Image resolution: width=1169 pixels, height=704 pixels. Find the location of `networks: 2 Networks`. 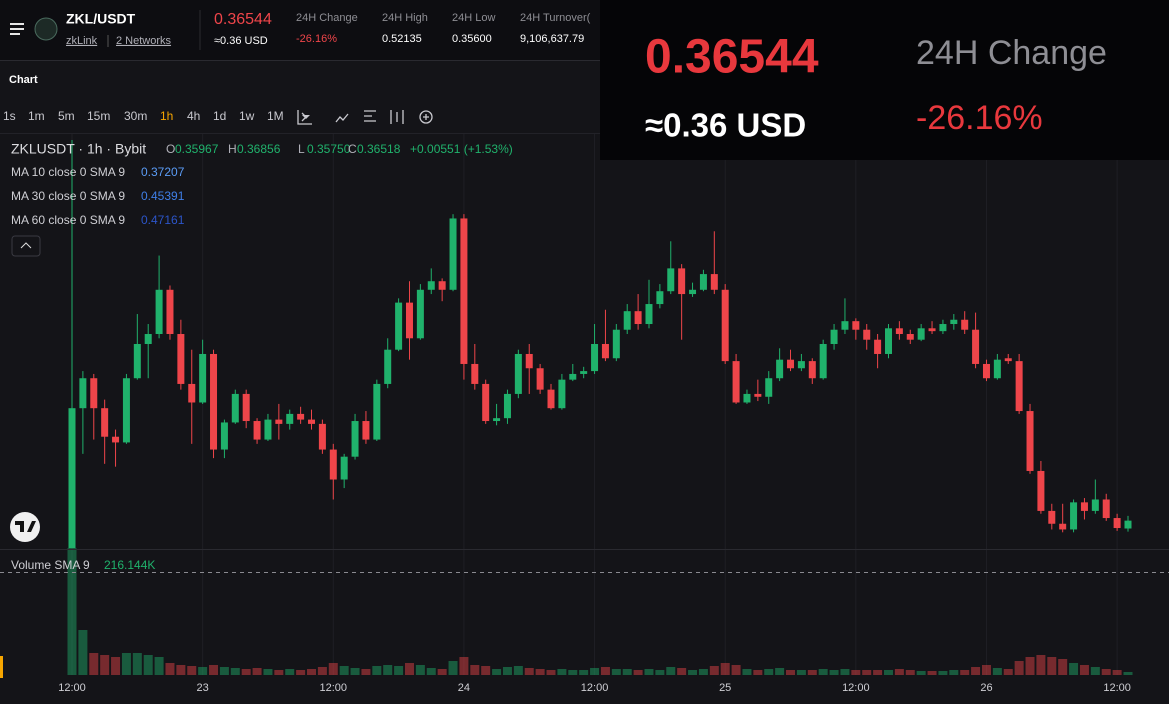

networks: 2 Networks is located at coordinates (144, 41).